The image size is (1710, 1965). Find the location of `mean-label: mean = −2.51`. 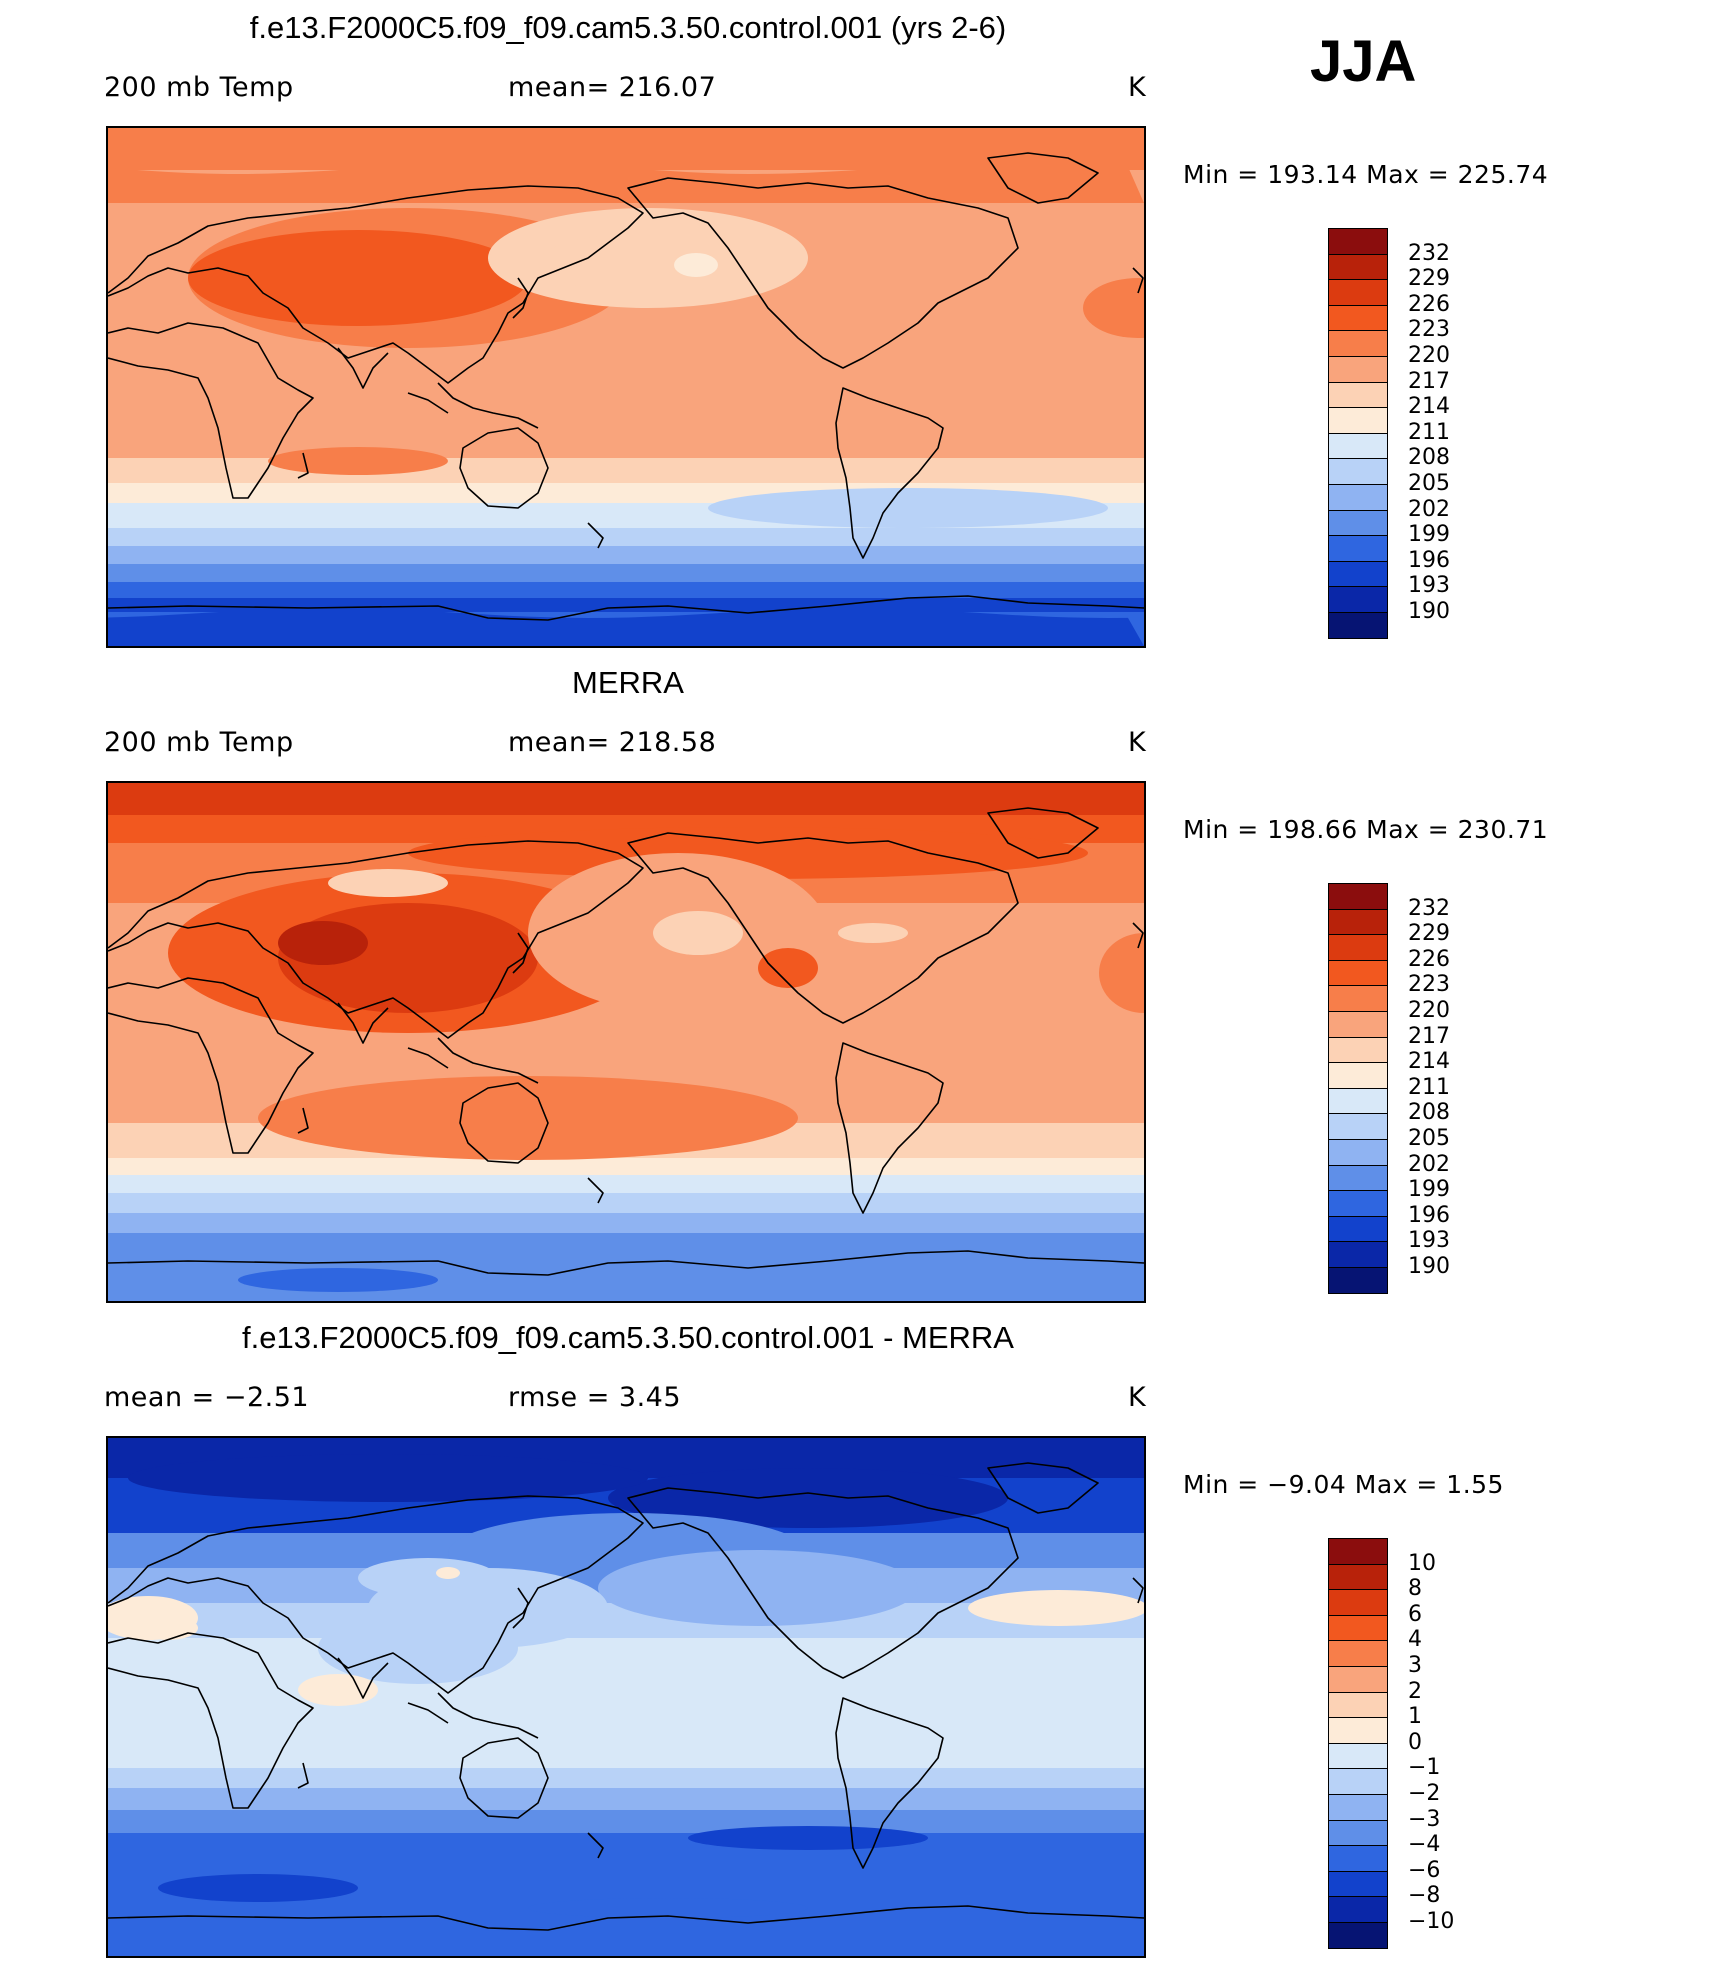

mean-label: mean = −2.51 is located at coordinates (207, 1397).